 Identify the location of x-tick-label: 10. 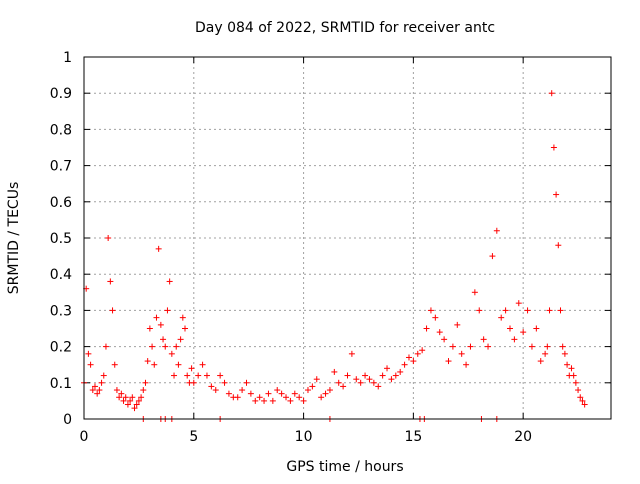
(304, 437).